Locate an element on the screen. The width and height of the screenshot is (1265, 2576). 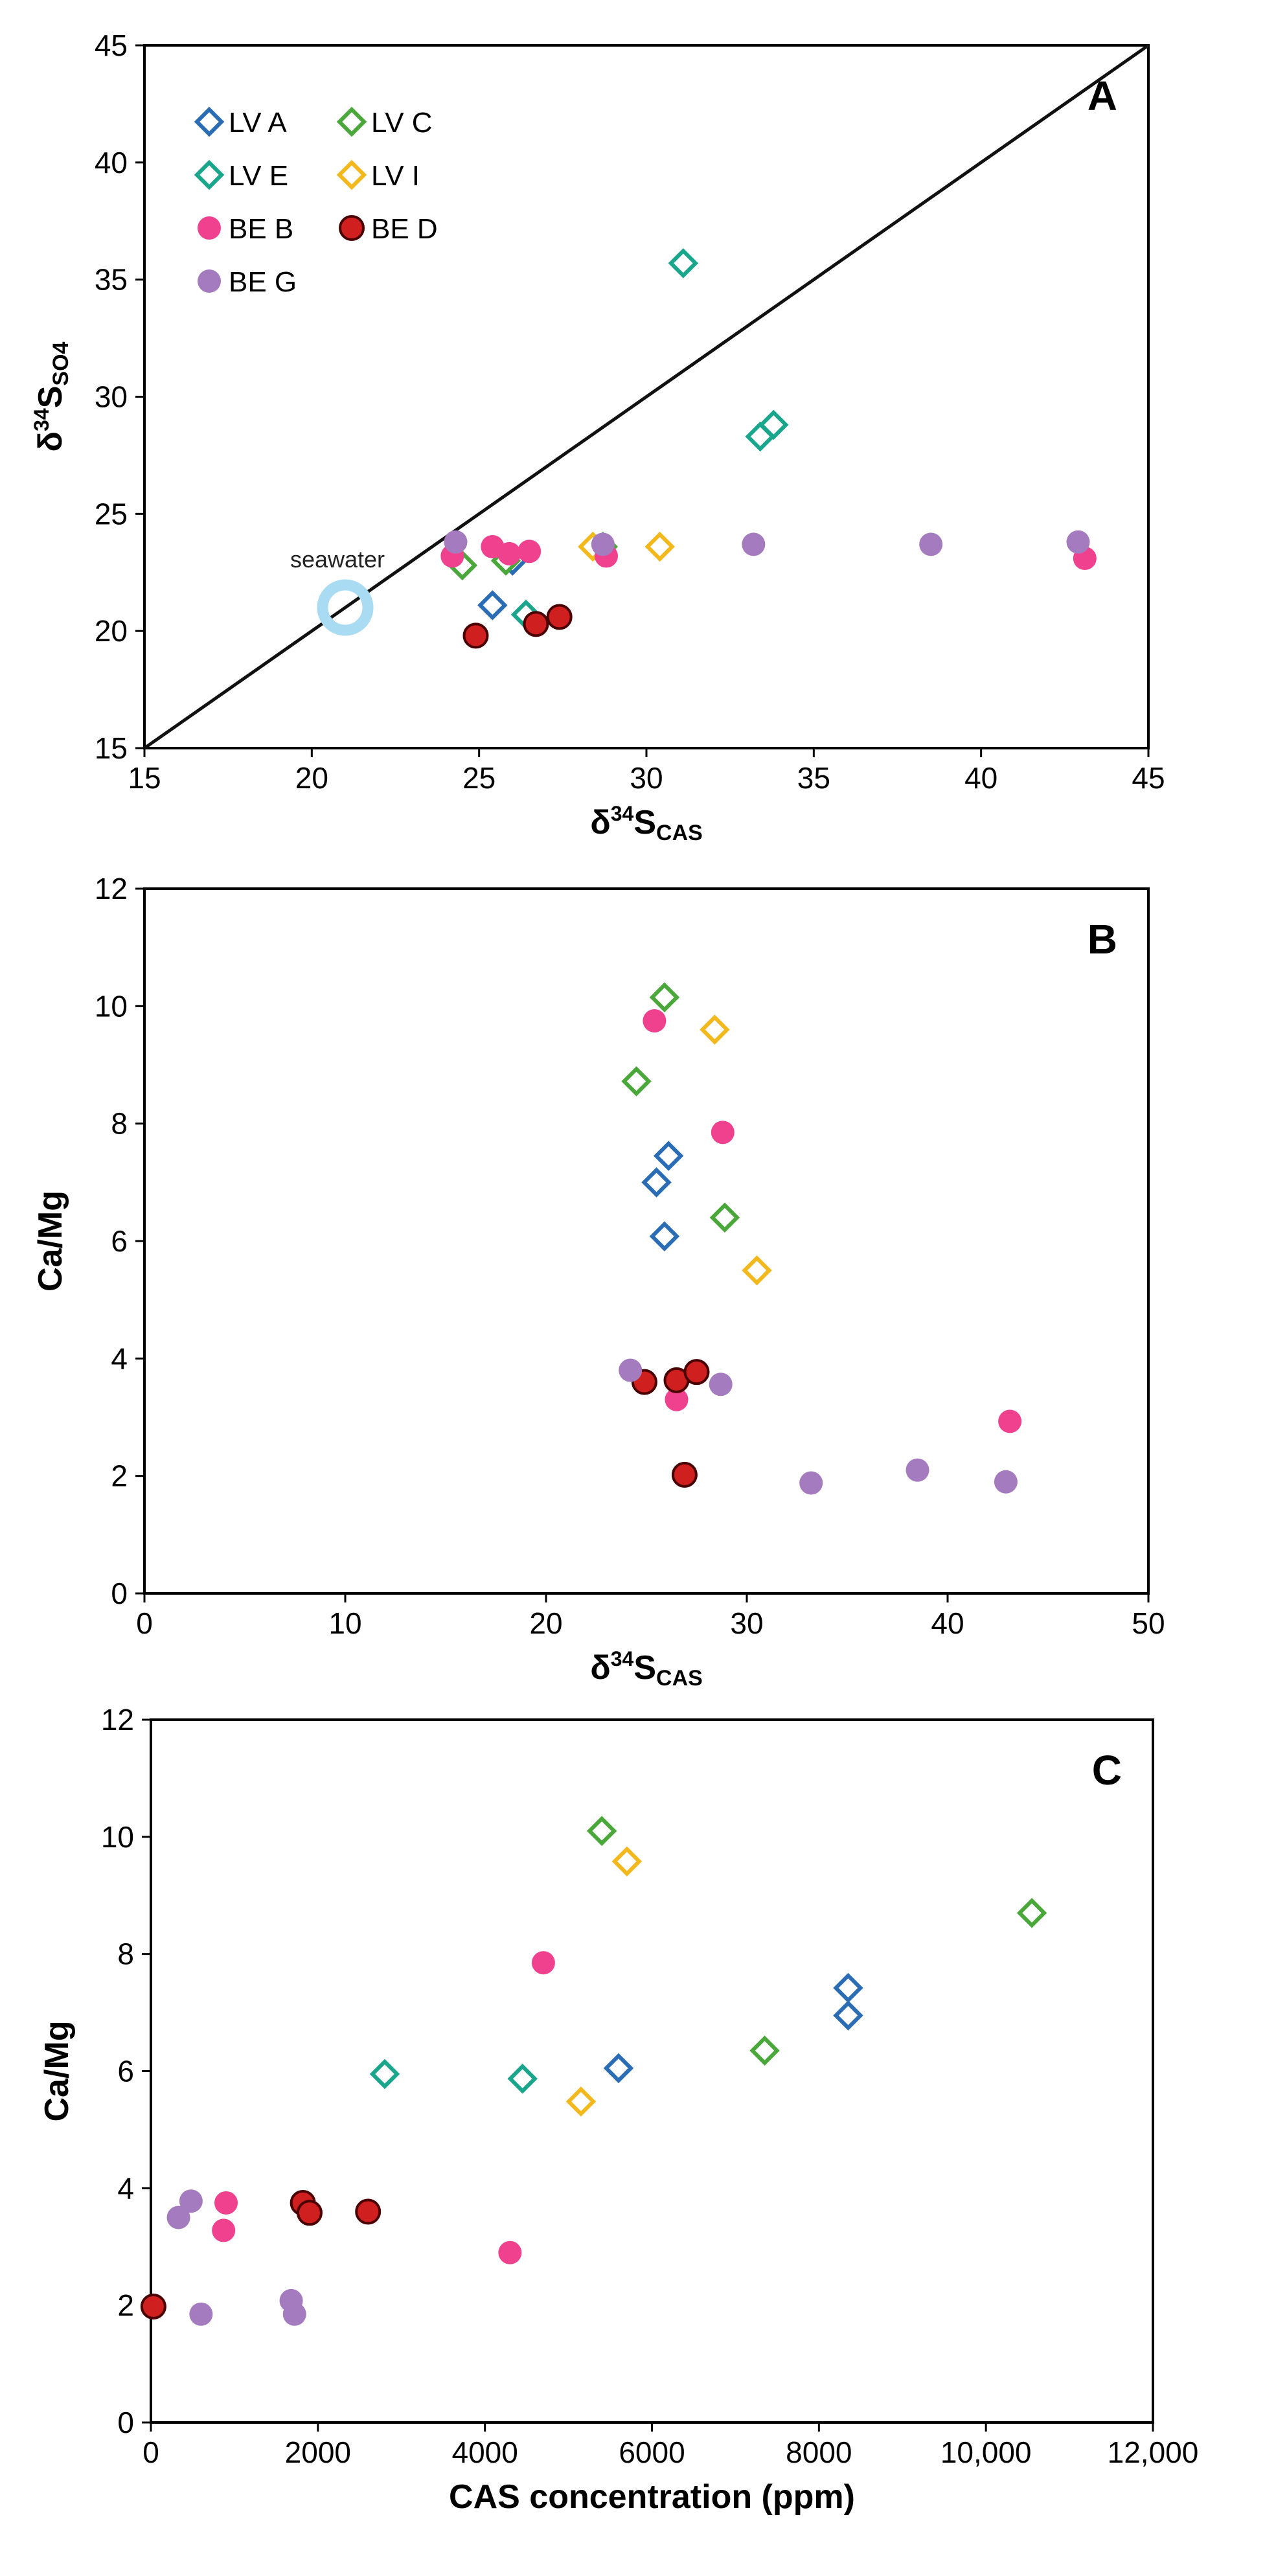
legend-label-be-g: BE G is located at coordinates (263, 282).